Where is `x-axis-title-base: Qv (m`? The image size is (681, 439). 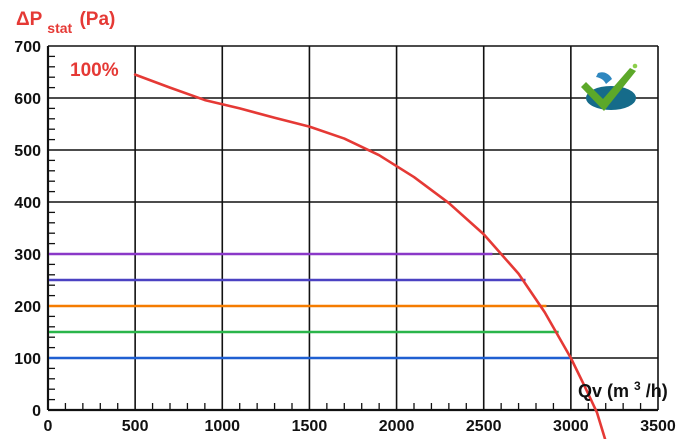 x-axis-title-base: Qv (m is located at coordinates (603, 391).